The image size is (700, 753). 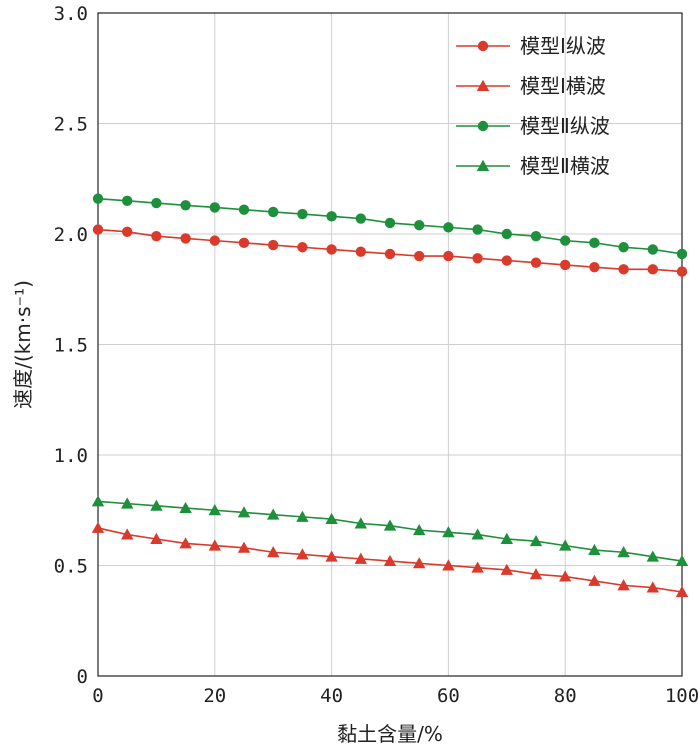 I want to click on legend-item: 模型Ⅰ纵波, so click(x=531, y=46).